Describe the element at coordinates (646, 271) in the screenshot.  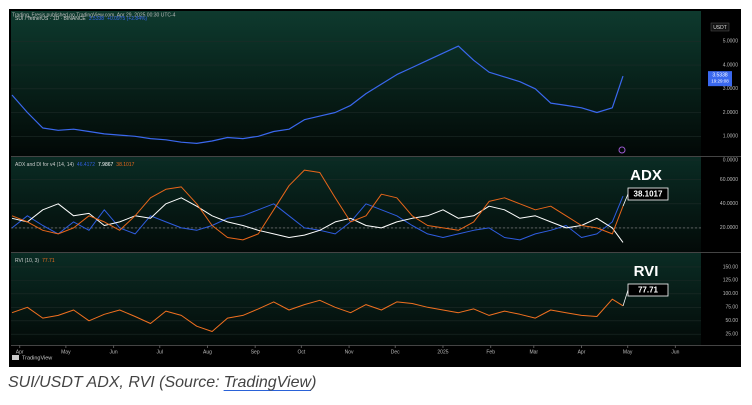
I see `annotation: RVI` at that location.